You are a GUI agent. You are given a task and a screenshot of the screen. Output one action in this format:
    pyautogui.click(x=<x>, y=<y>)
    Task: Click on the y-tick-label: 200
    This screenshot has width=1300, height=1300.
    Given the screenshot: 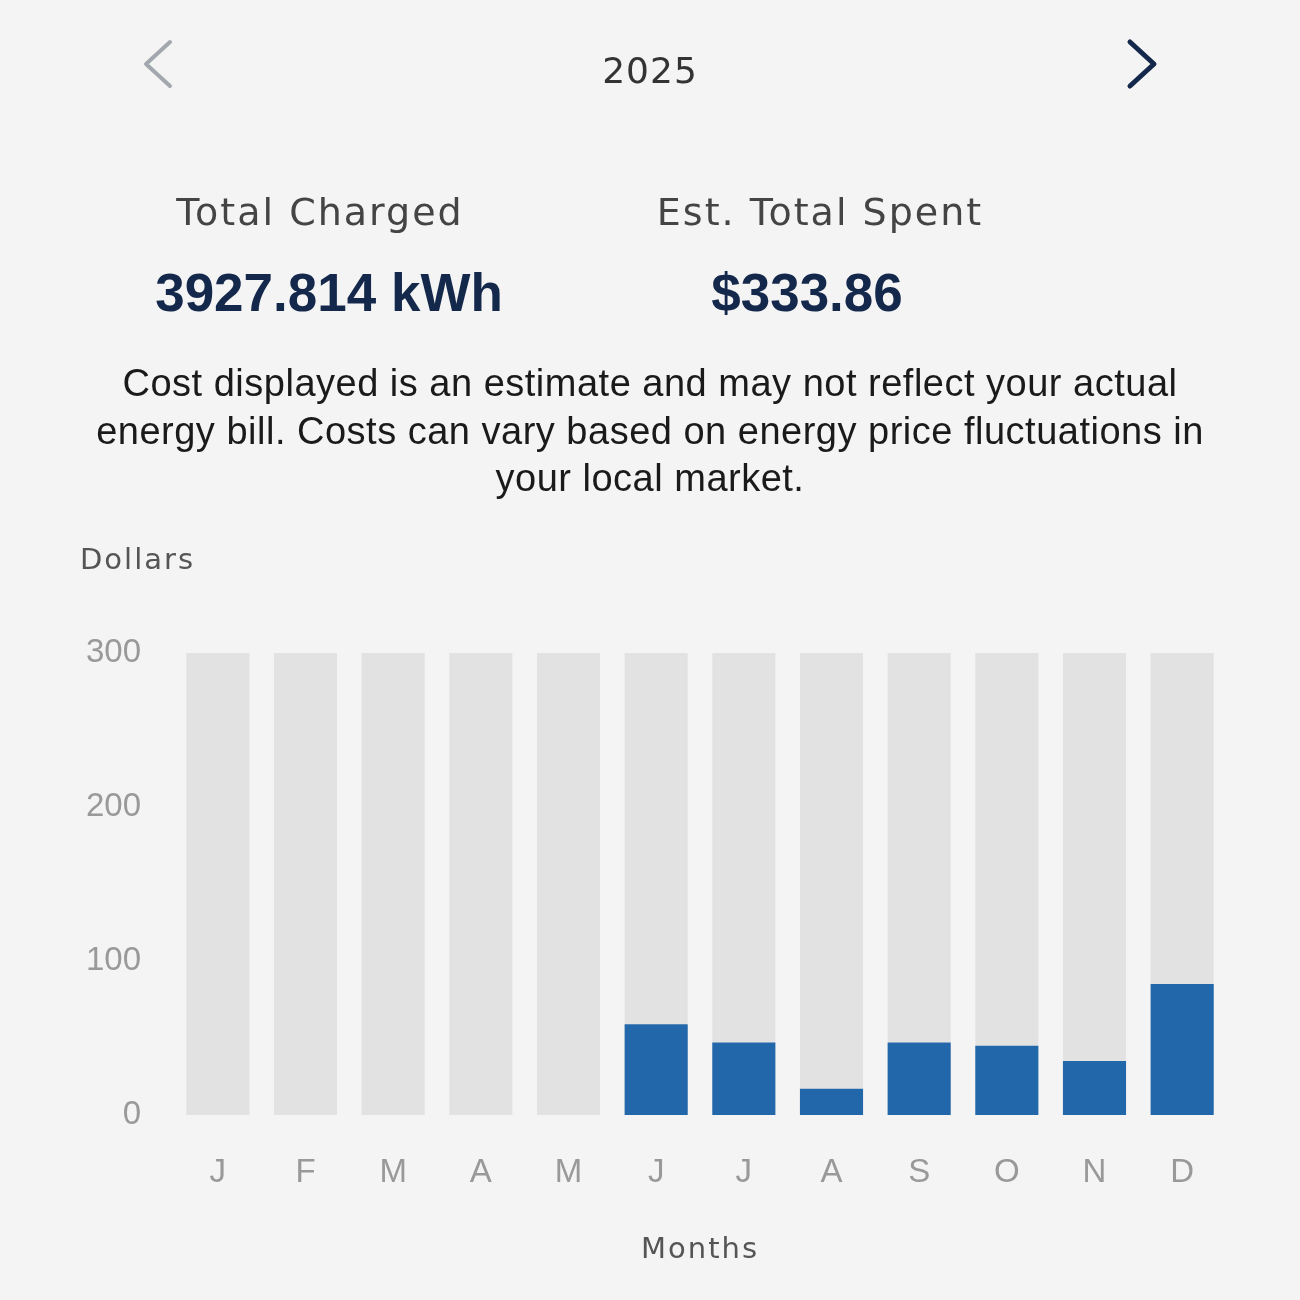 What is the action you would take?
    pyautogui.click(x=113, y=805)
    